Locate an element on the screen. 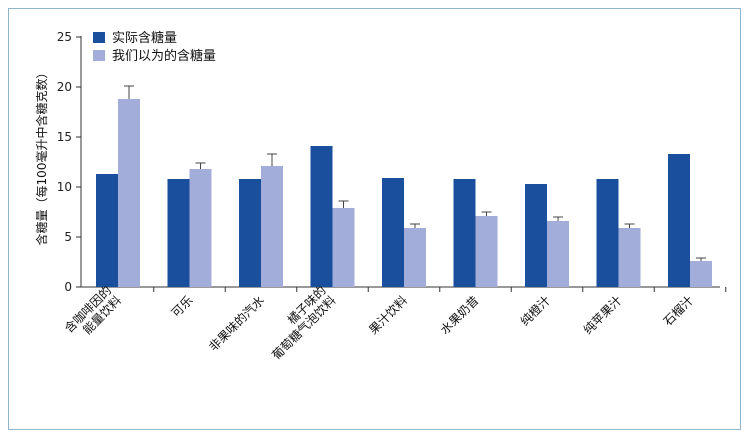  y-tick-label: 0 is located at coordinates (68, 287).